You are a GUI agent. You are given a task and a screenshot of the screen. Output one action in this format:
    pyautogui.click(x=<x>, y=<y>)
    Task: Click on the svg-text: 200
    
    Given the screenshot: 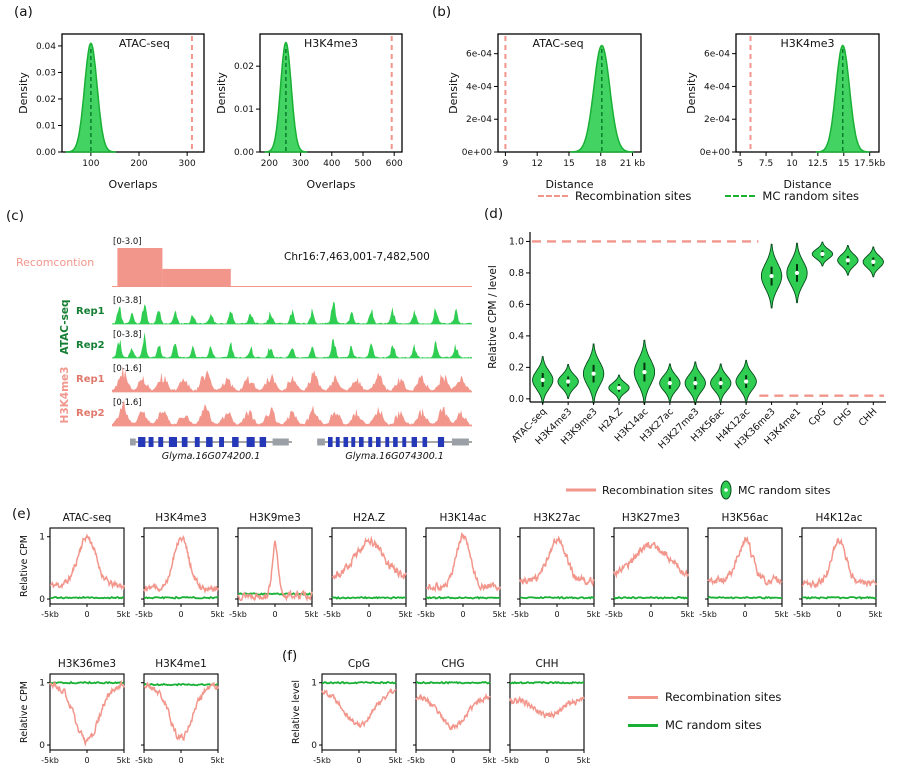 What is the action you would take?
    pyautogui.click(x=269, y=164)
    